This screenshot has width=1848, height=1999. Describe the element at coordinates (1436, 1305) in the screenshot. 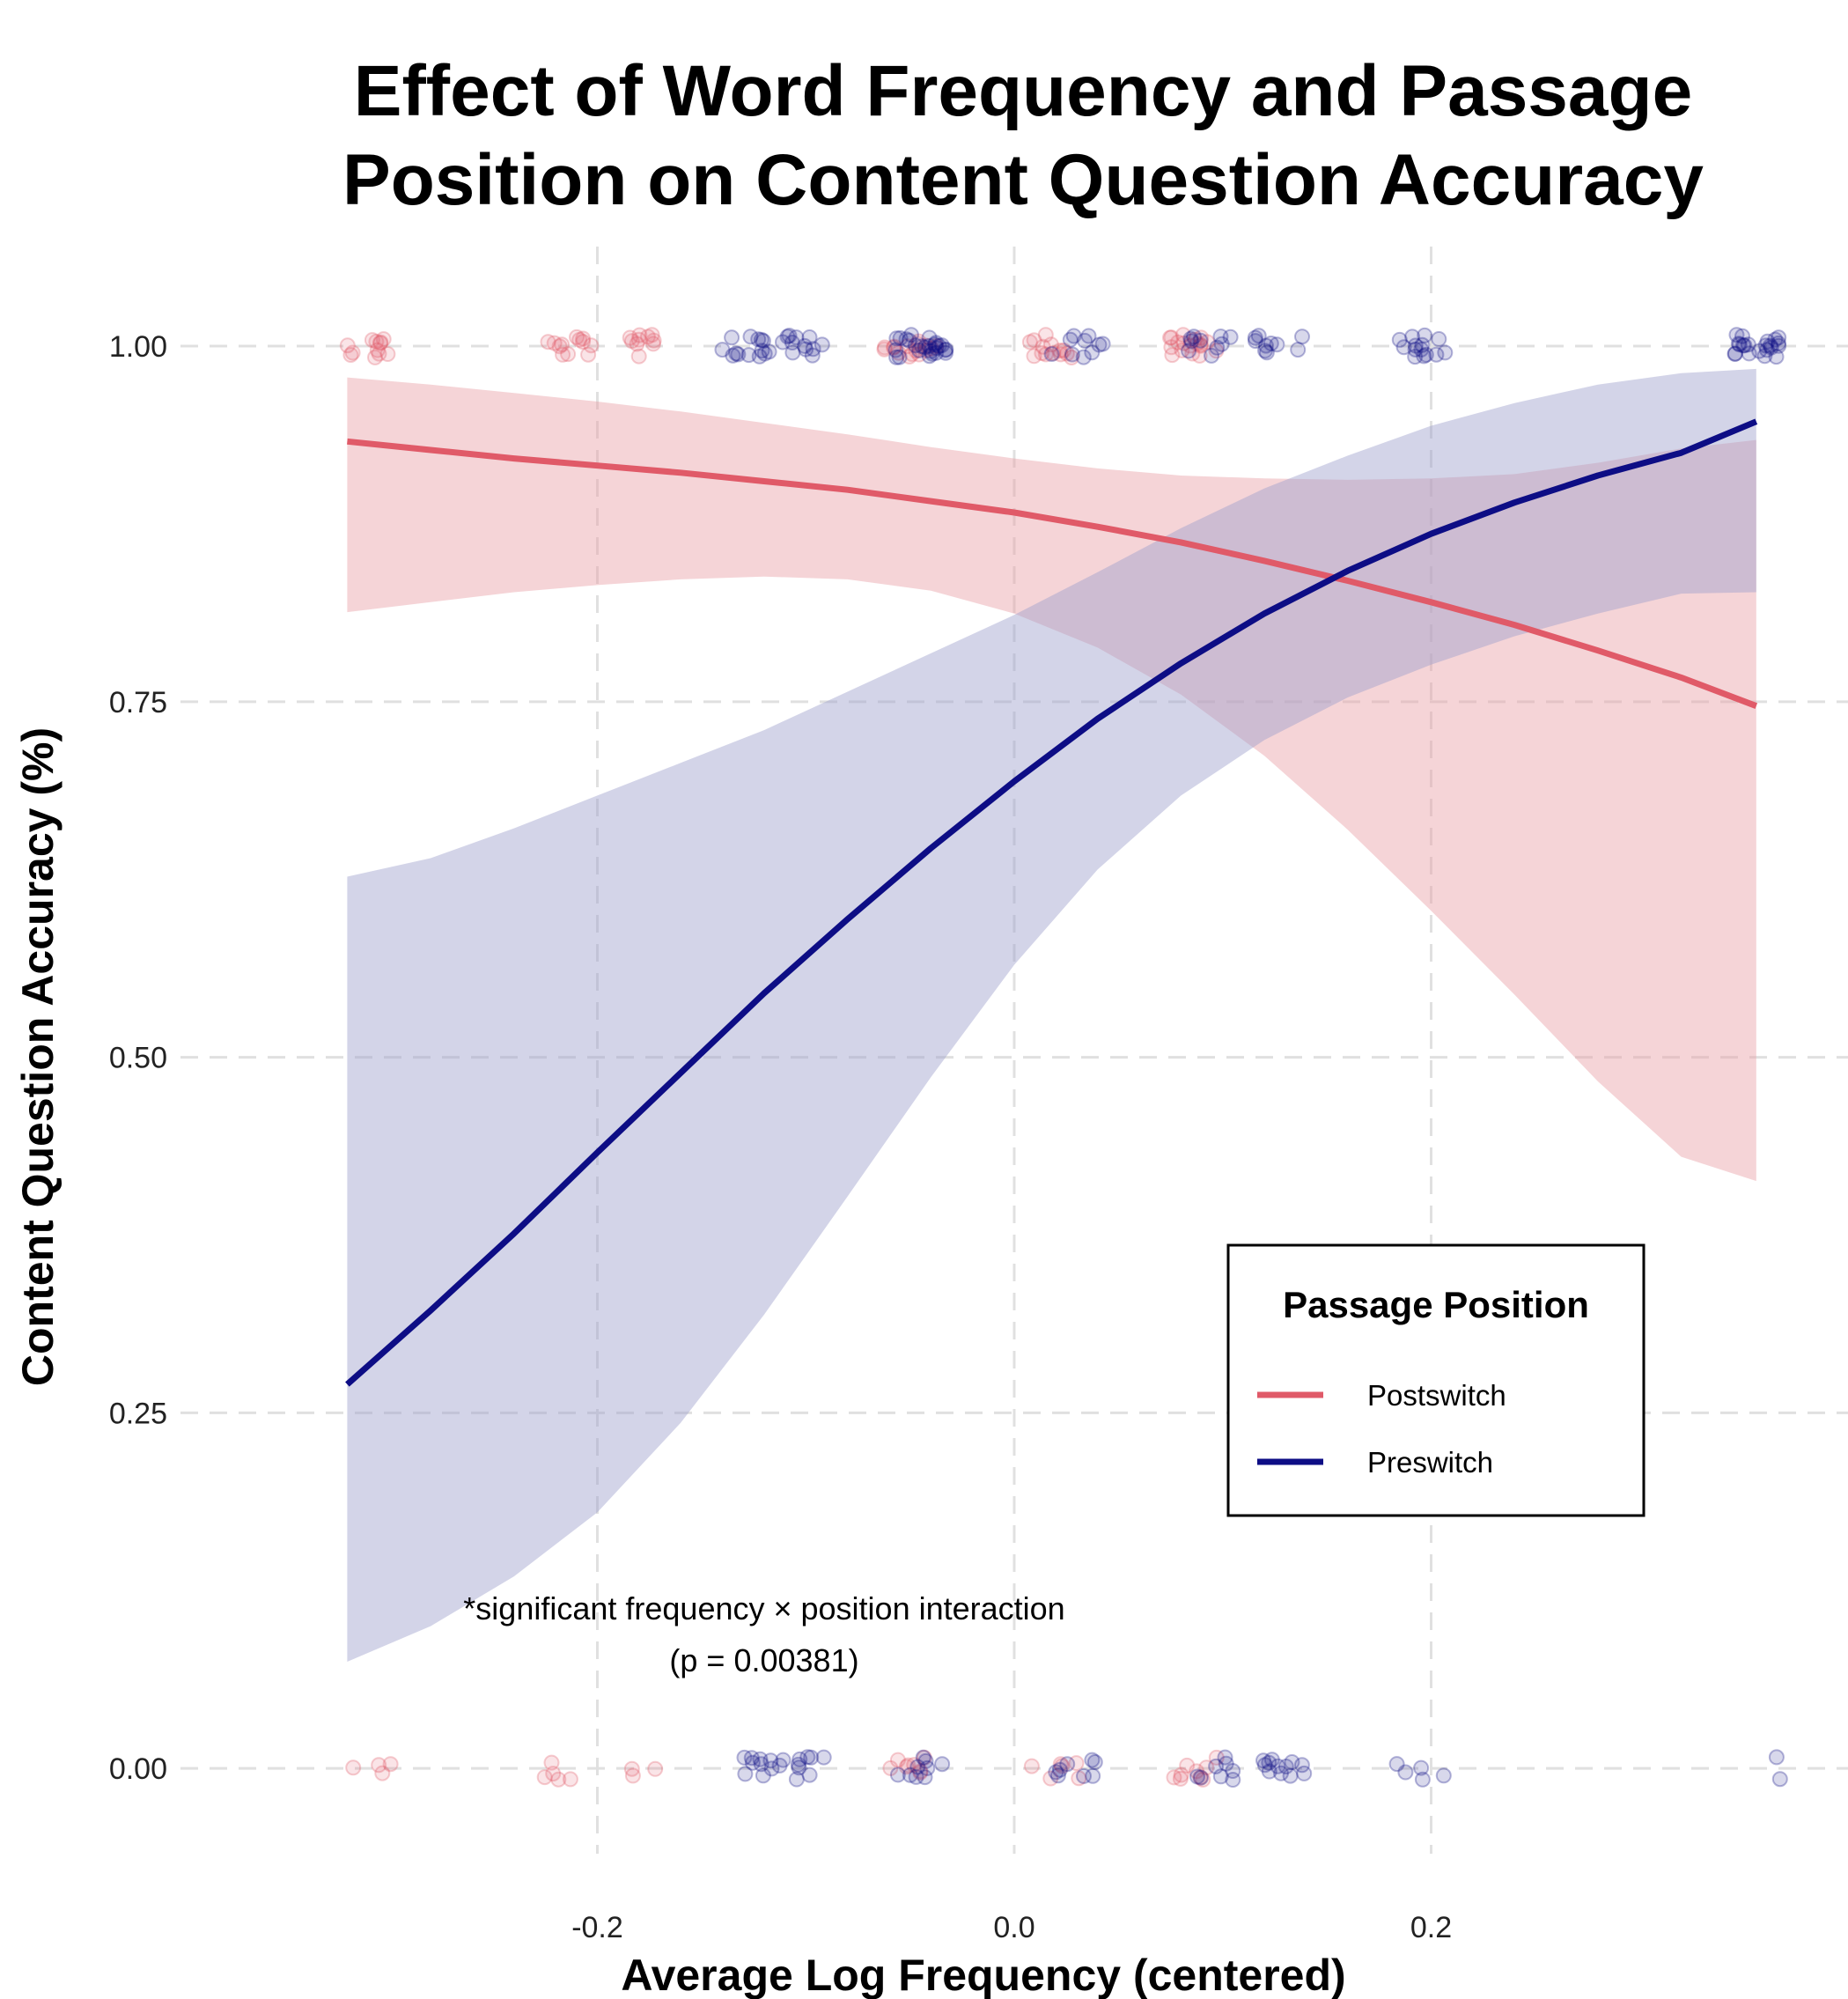

I see `legend-title: Passage Position` at that location.